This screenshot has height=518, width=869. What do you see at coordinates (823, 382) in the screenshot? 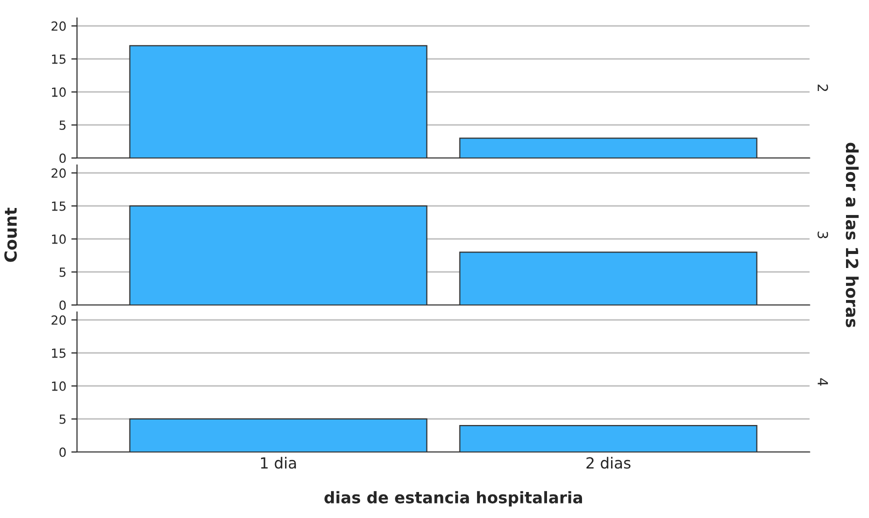
I see `text: 4` at bounding box center [823, 382].